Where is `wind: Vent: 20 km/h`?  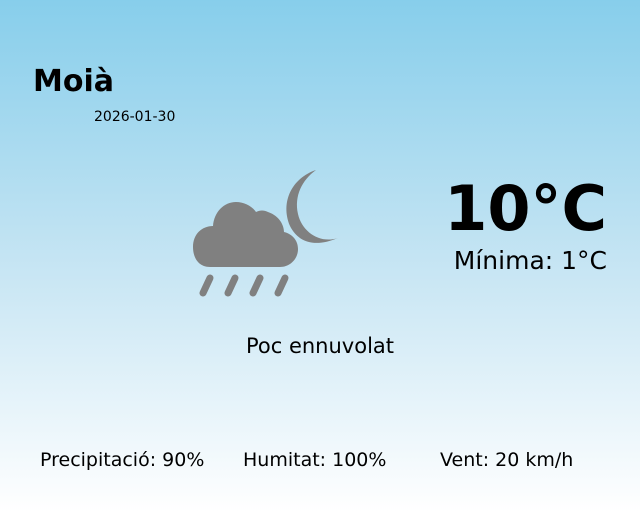 wind: Vent: 20 km/h is located at coordinates (507, 460).